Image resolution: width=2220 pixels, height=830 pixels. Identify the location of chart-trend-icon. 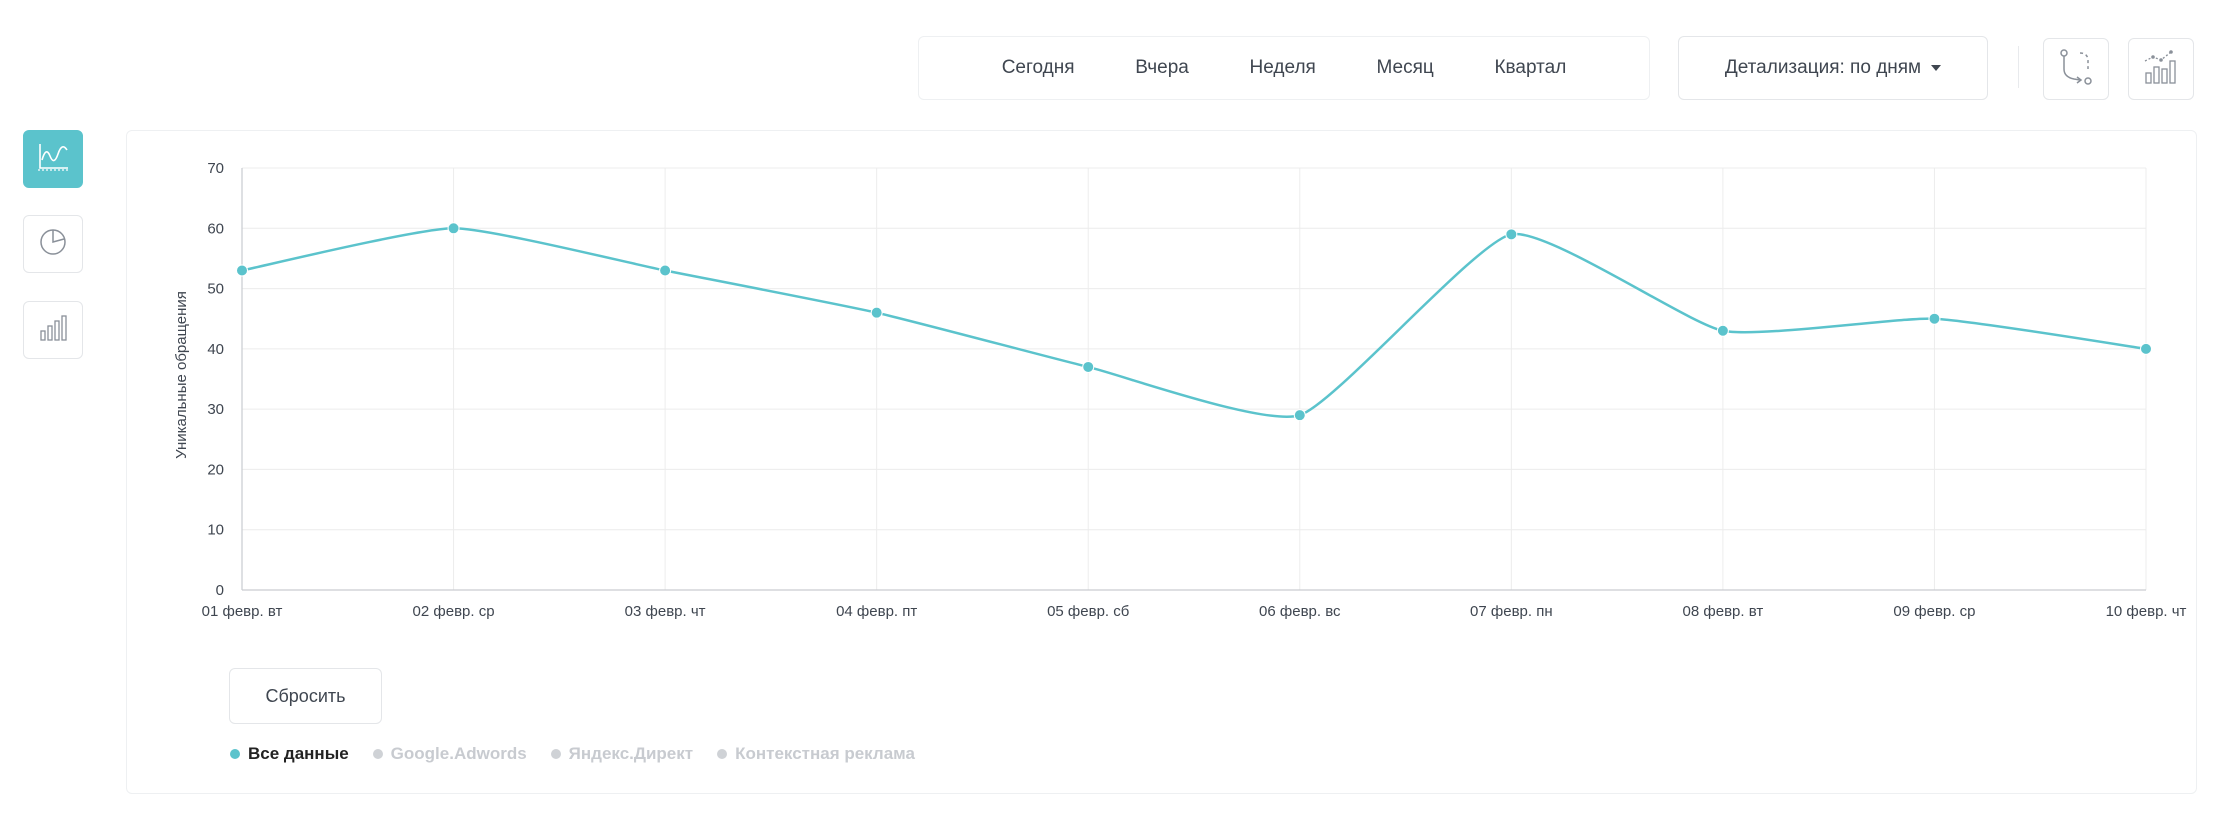
(2161, 69).